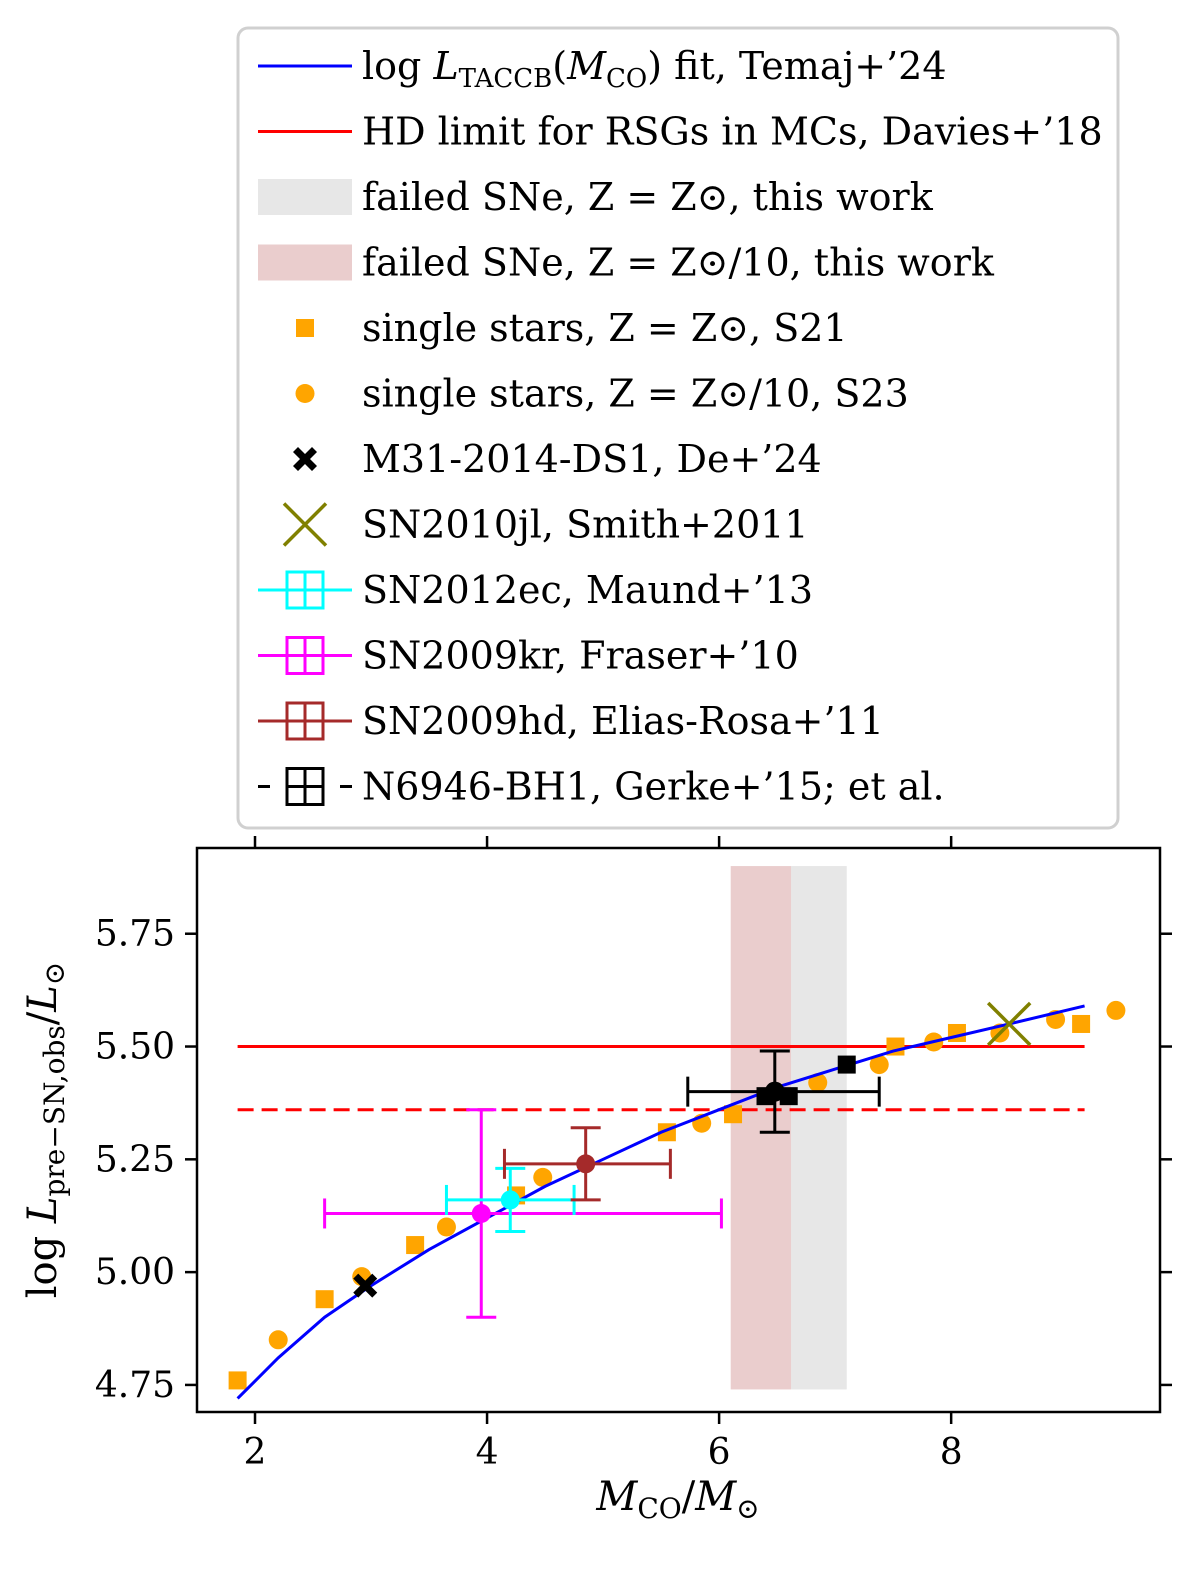 The image size is (1200, 1588). Describe the element at coordinates (732, 132) in the screenshot. I see `legend-label: HD limit for RSGs in MCs, Davies+’18` at that location.